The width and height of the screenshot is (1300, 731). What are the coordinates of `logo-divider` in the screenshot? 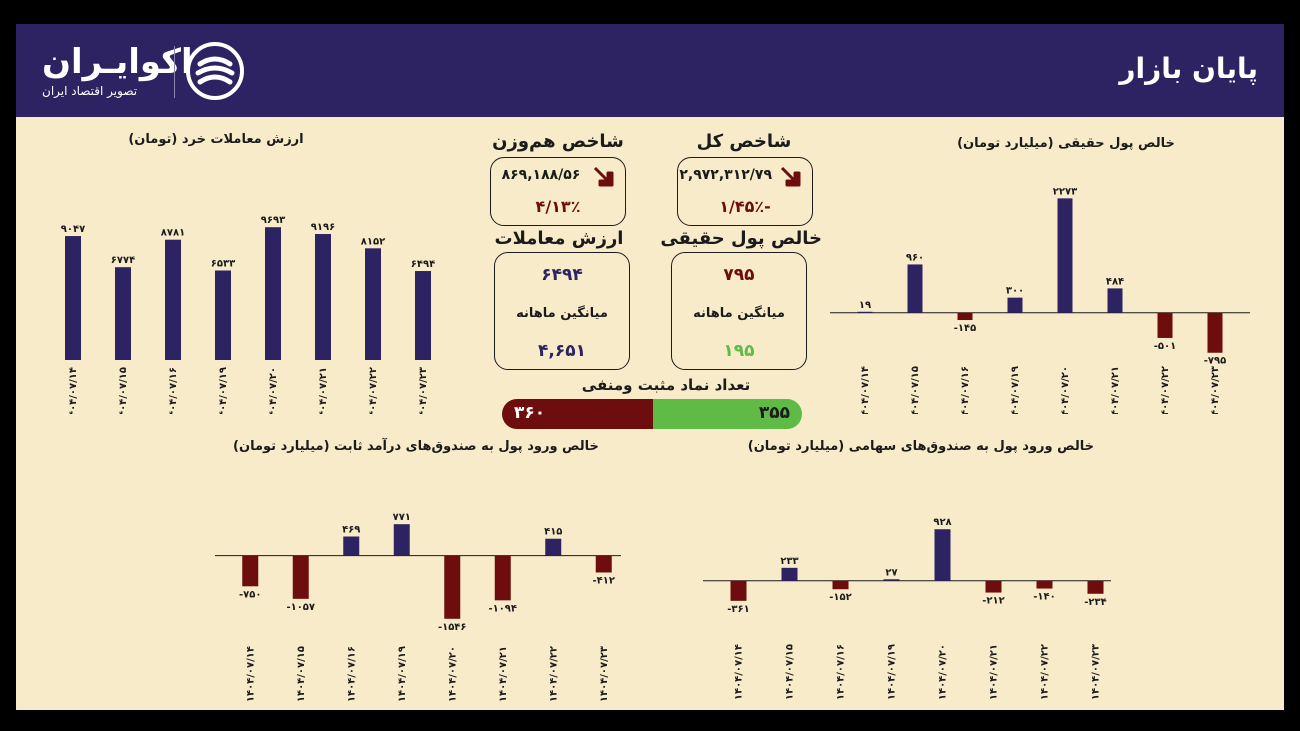 It's located at (174, 72).